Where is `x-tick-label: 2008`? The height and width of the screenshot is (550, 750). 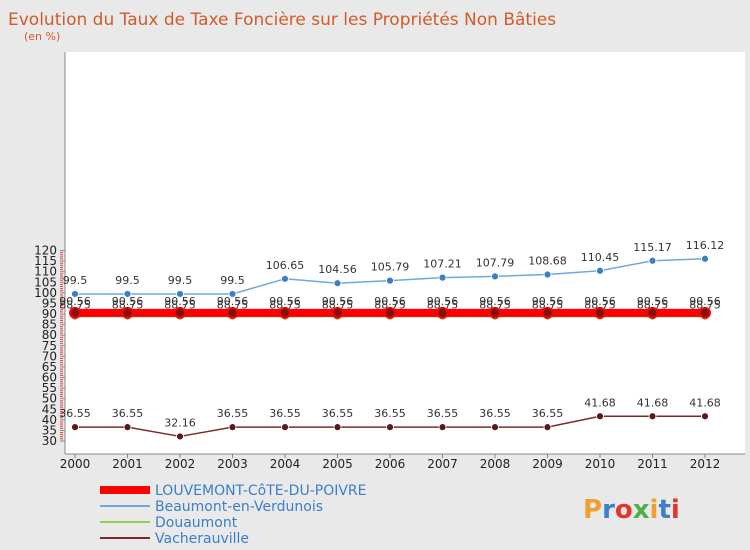 x-tick-label: 2008 is located at coordinates (495, 464).